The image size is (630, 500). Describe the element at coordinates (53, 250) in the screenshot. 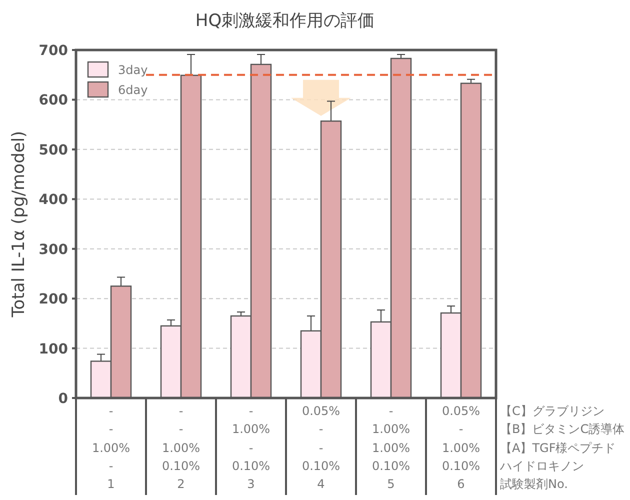

I see `y-tick-label: 300` at that location.